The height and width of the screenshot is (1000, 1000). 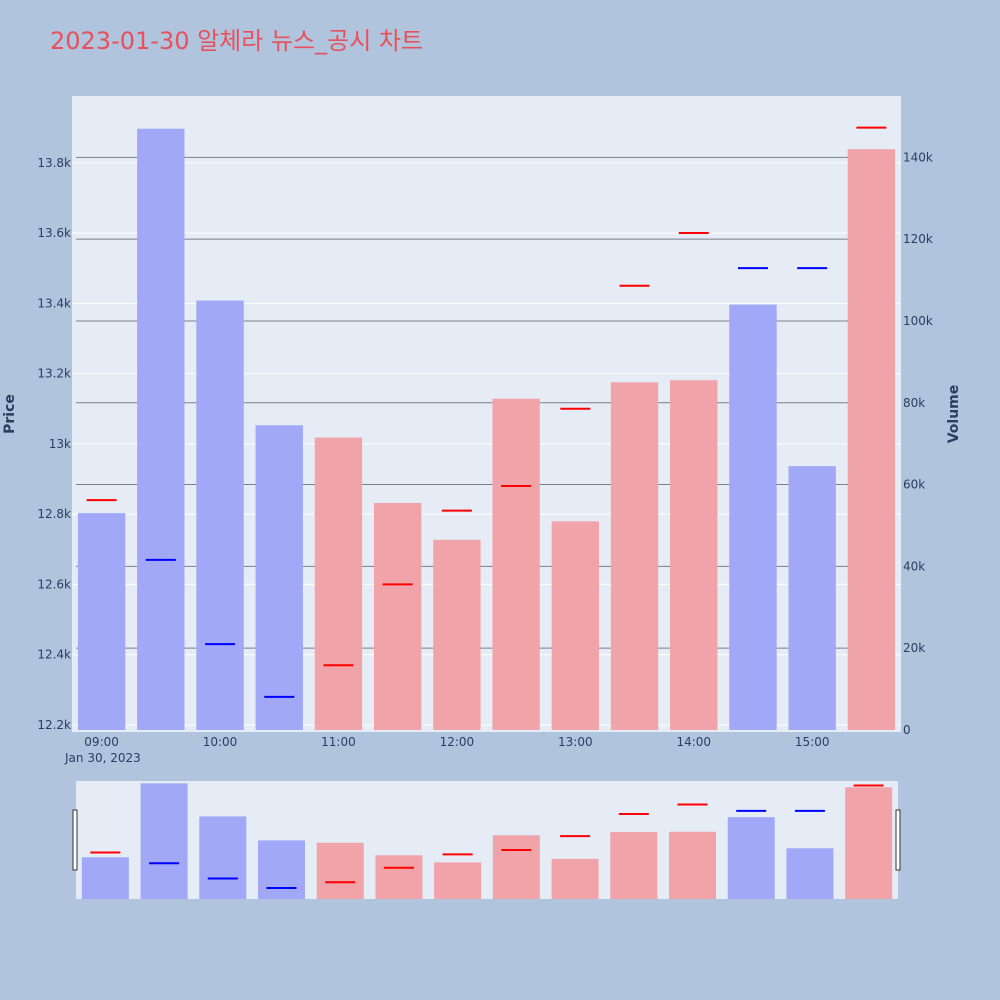 I want to click on time-tick-label: 11:00, so click(x=338, y=742).